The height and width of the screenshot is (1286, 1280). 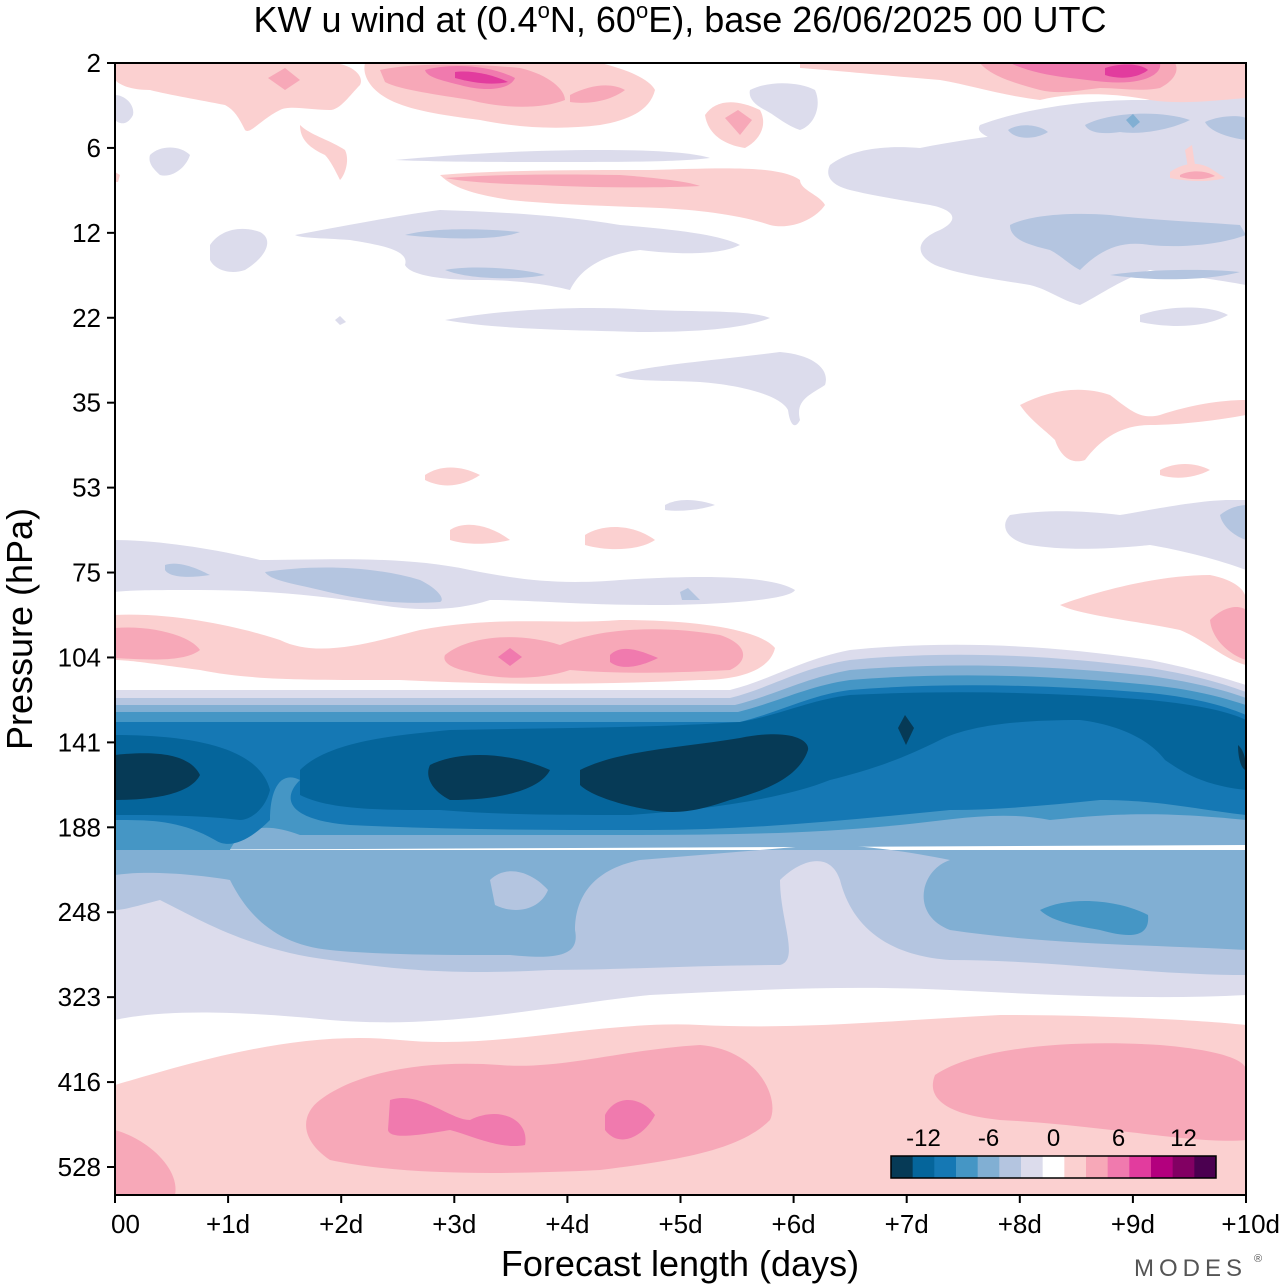 What do you see at coordinates (720, 389) in the screenshot?
I see `strat-easterly-a` at bounding box center [720, 389].